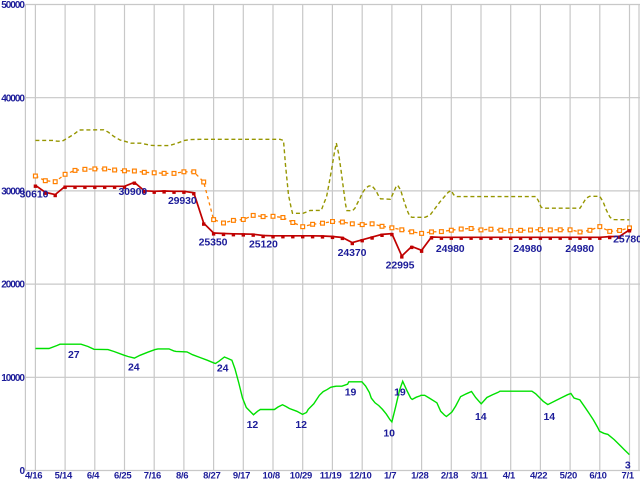  Describe the element at coordinates (389, 434) in the screenshot. I see `svg-text: 10` at that location.